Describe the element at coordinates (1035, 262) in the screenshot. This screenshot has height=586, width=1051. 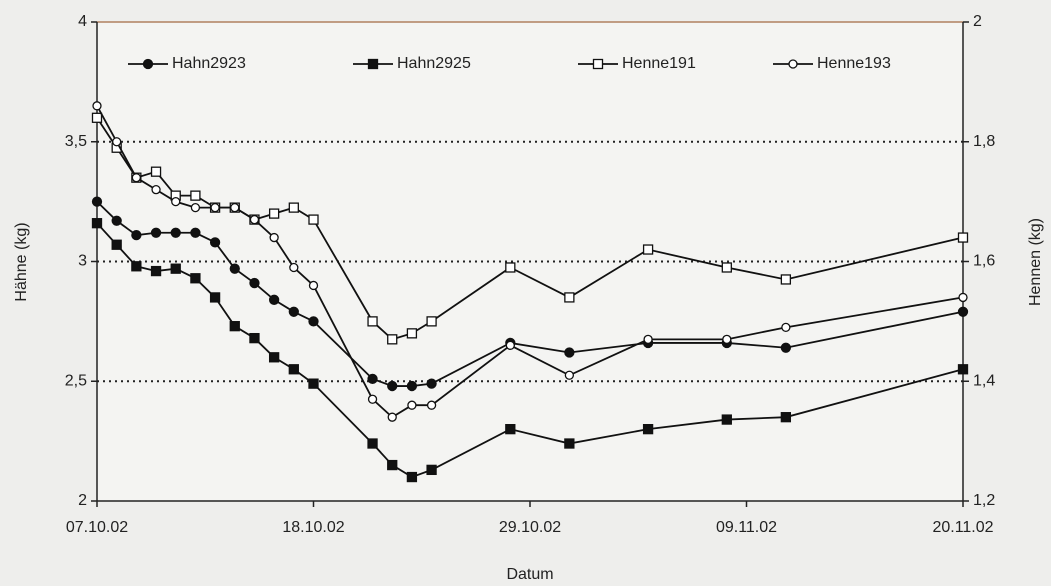
I see `y2-axis-label: Hennen (kg)` at that location.